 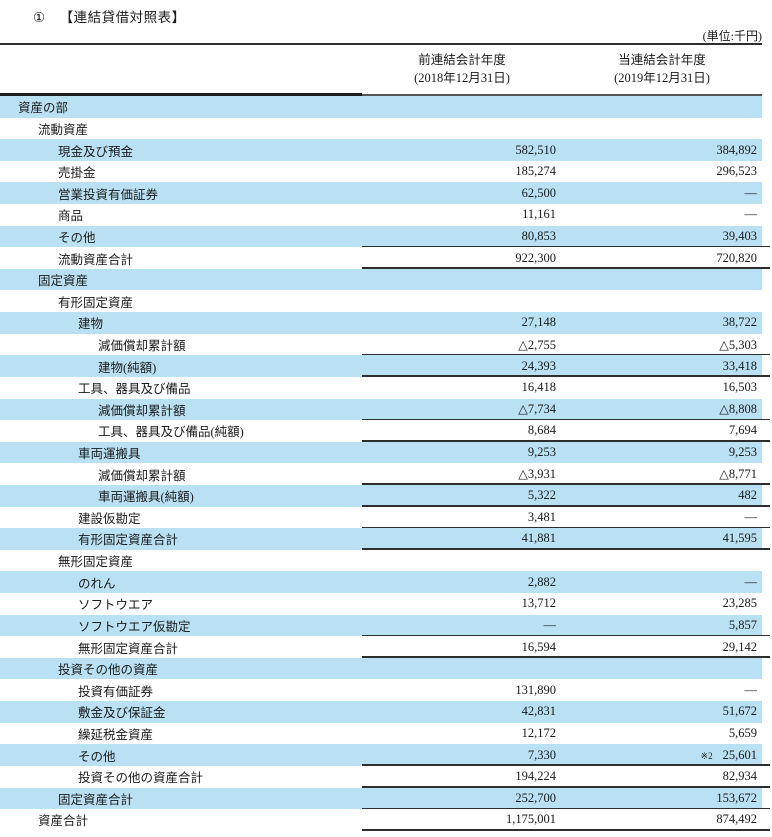 What do you see at coordinates (662, 755) in the screenshot?
I see `row-value-curr-year: ※2 25,601` at bounding box center [662, 755].